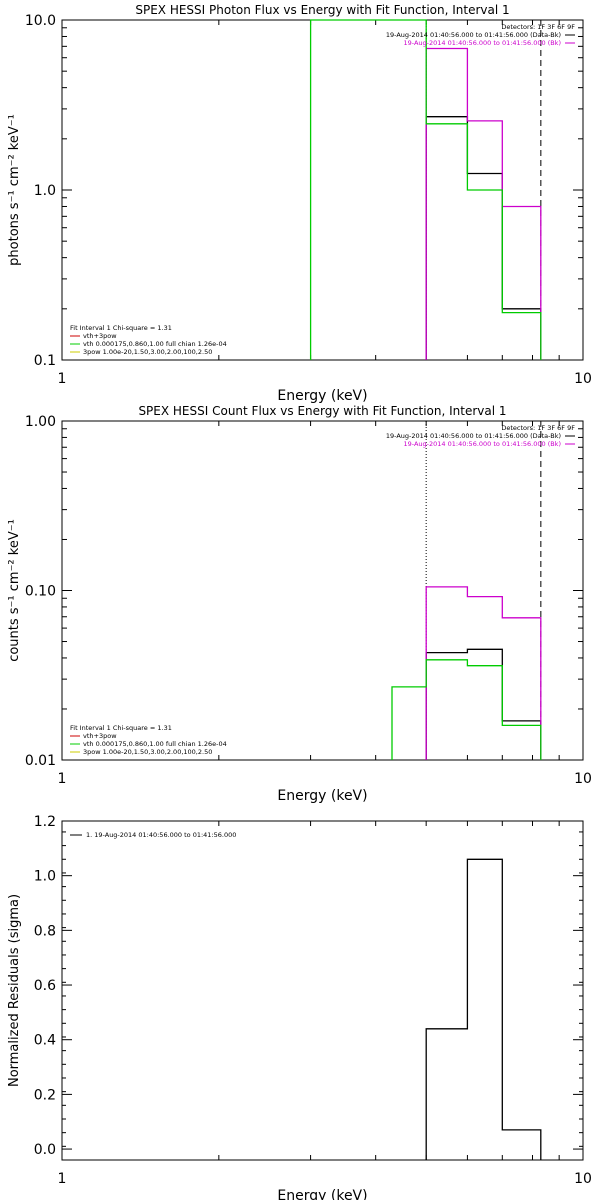 The image size is (600, 1204). What do you see at coordinates (40, 422) in the screenshot?
I see `y-tick-label: 1.00` at bounding box center [40, 422].